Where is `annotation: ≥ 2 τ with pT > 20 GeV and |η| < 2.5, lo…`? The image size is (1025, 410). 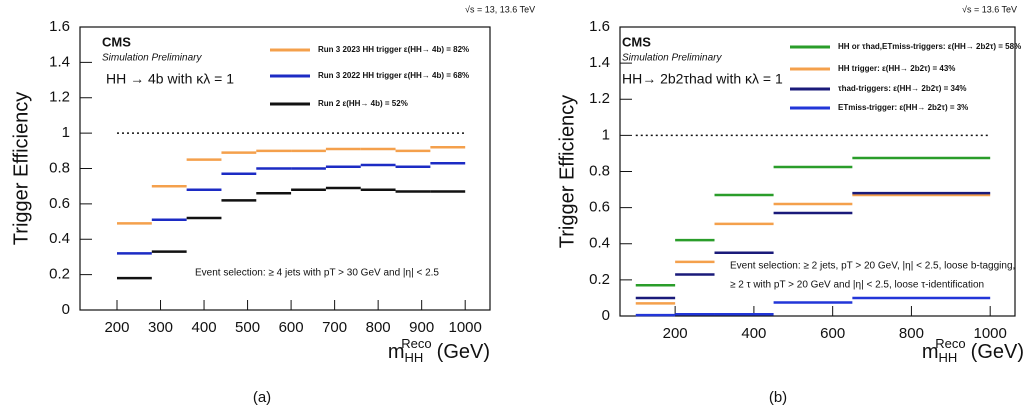
annotation: ≥ 2 τ with pT > 20 GeV and |η| < 2.5, lo… is located at coordinates (857, 285).